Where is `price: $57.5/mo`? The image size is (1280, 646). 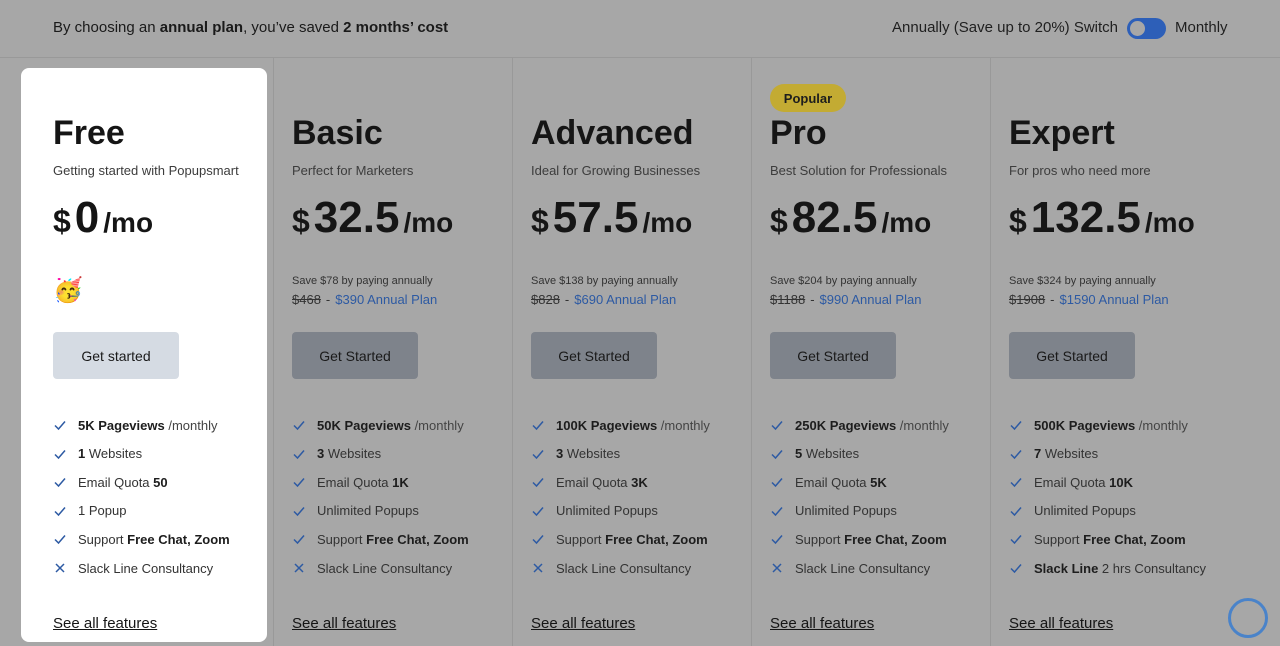 price: $57.5/mo is located at coordinates (611, 218).